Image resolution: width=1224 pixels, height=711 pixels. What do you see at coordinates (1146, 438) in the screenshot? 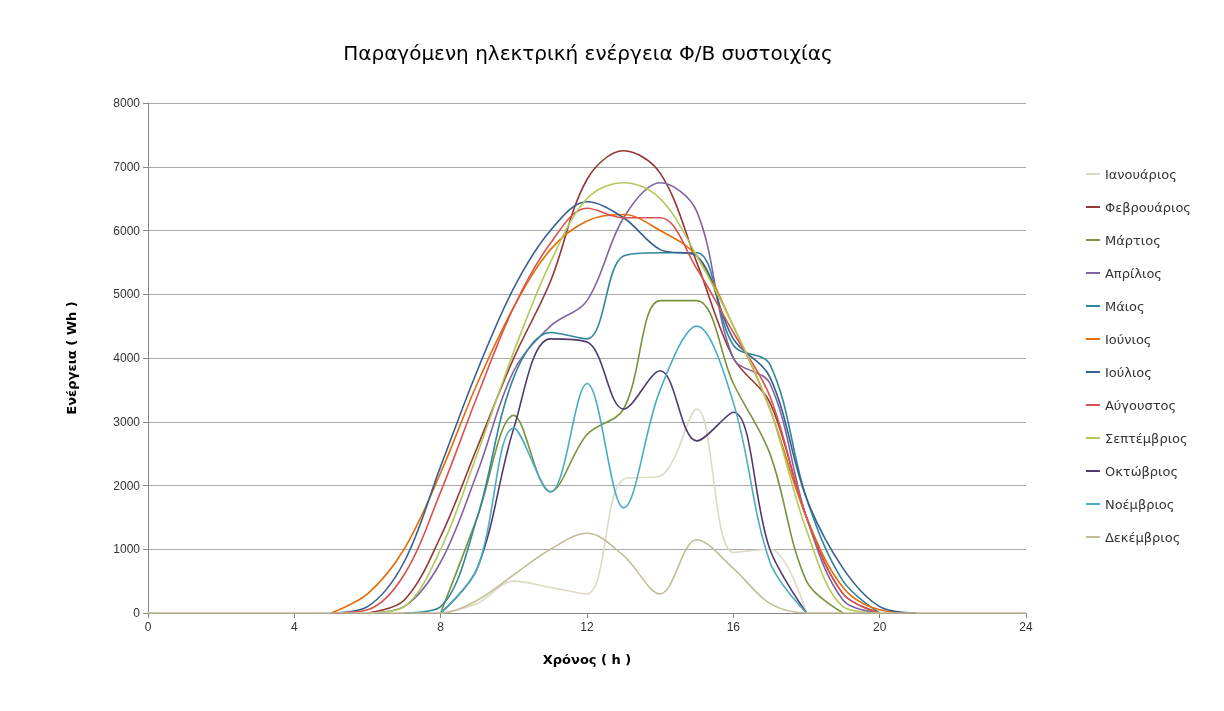
I see `legend-label: Σεπτέμβριος` at bounding box center [1146, 438].